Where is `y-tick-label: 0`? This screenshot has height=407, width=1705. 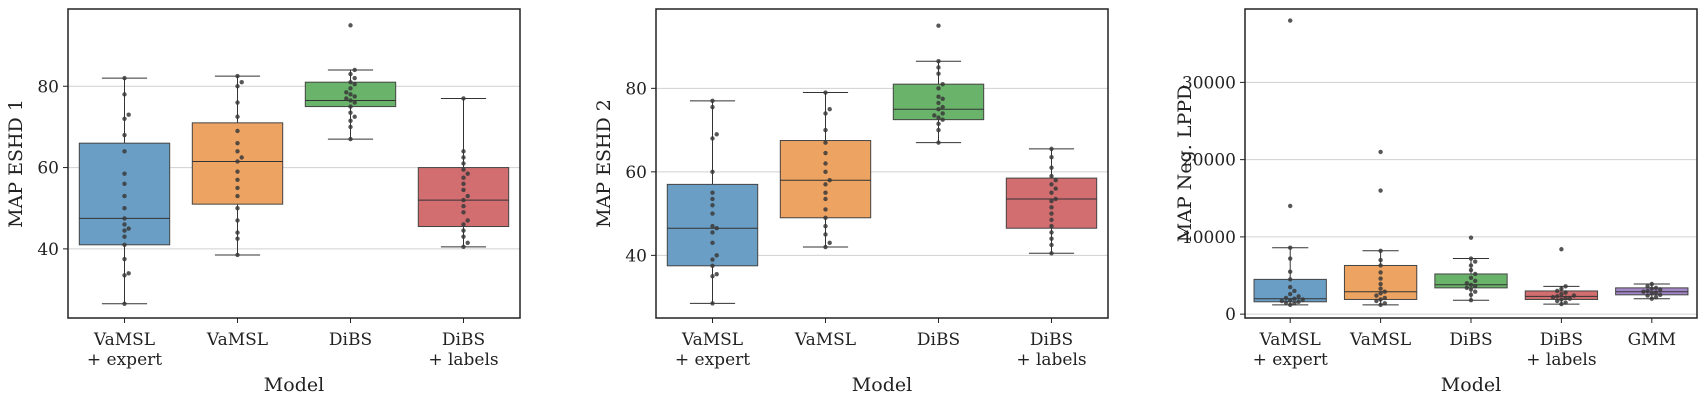 y-tick-label: 0 is located at coordinates (1230, 315).